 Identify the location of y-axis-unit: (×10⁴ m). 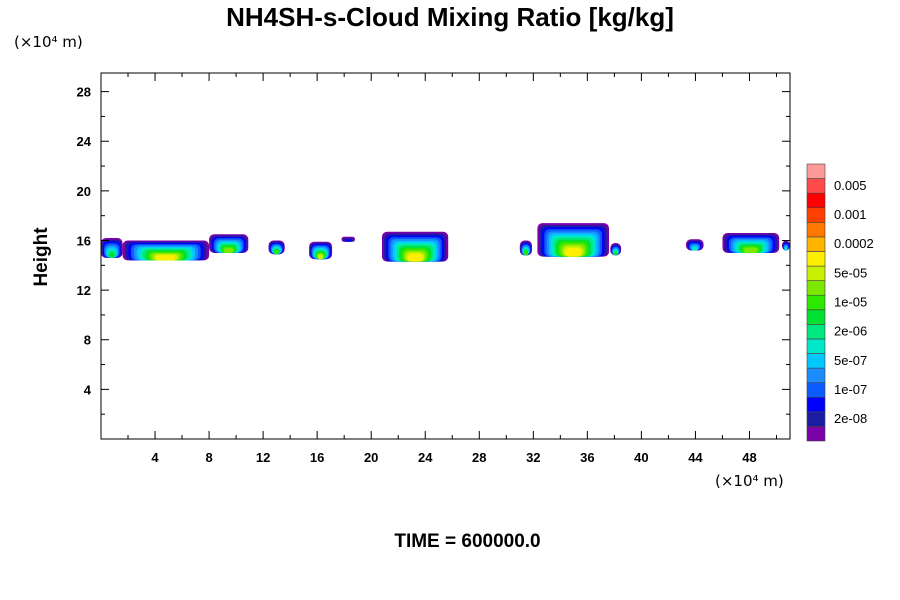
(48, 42).